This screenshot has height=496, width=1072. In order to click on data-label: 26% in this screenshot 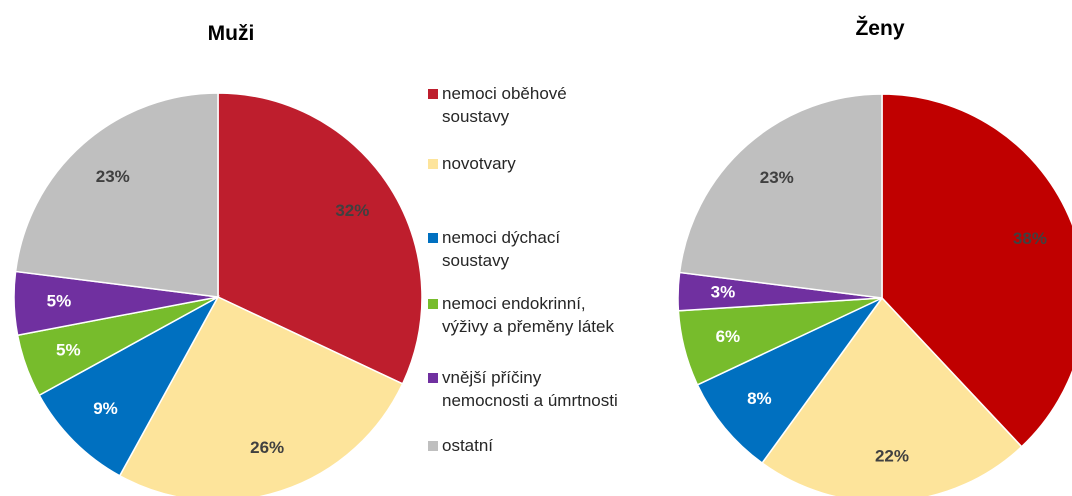, I will do `click(267, 447)`.